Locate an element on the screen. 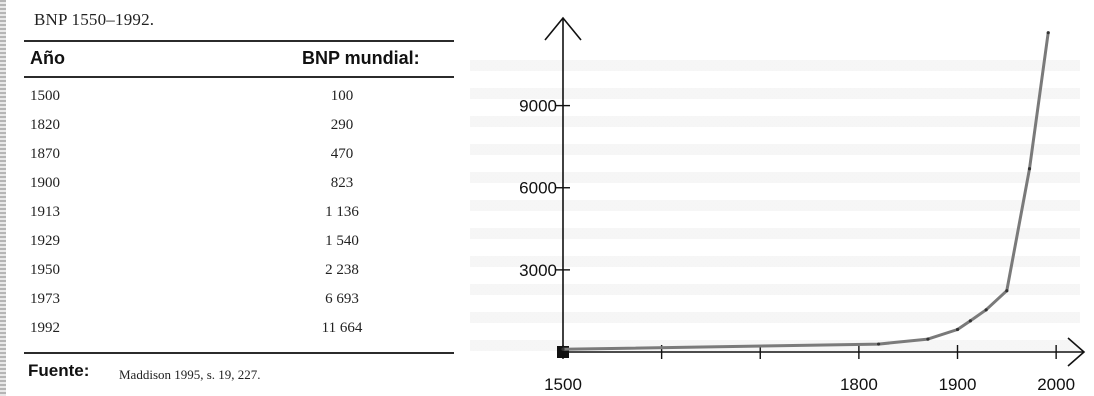 The height and width of the screenshot is (396, 1094). table-row: 1913 1 136 is located at coordinates (232, 219).